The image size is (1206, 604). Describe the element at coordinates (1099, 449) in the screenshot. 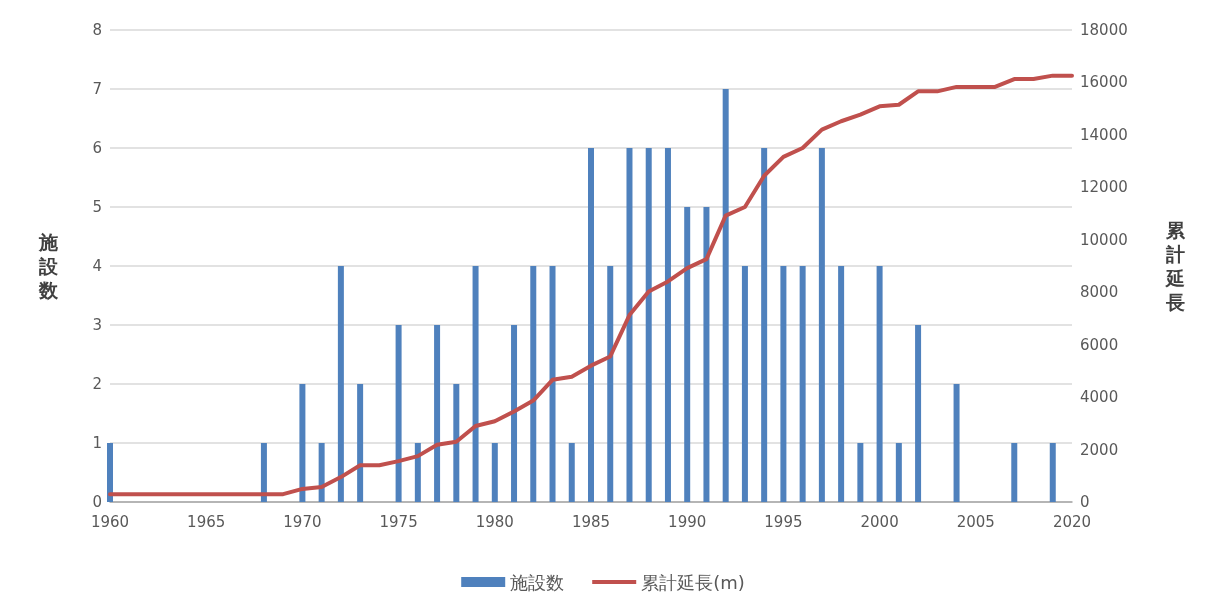

I see `y2-tick-label: 2000` at that location.